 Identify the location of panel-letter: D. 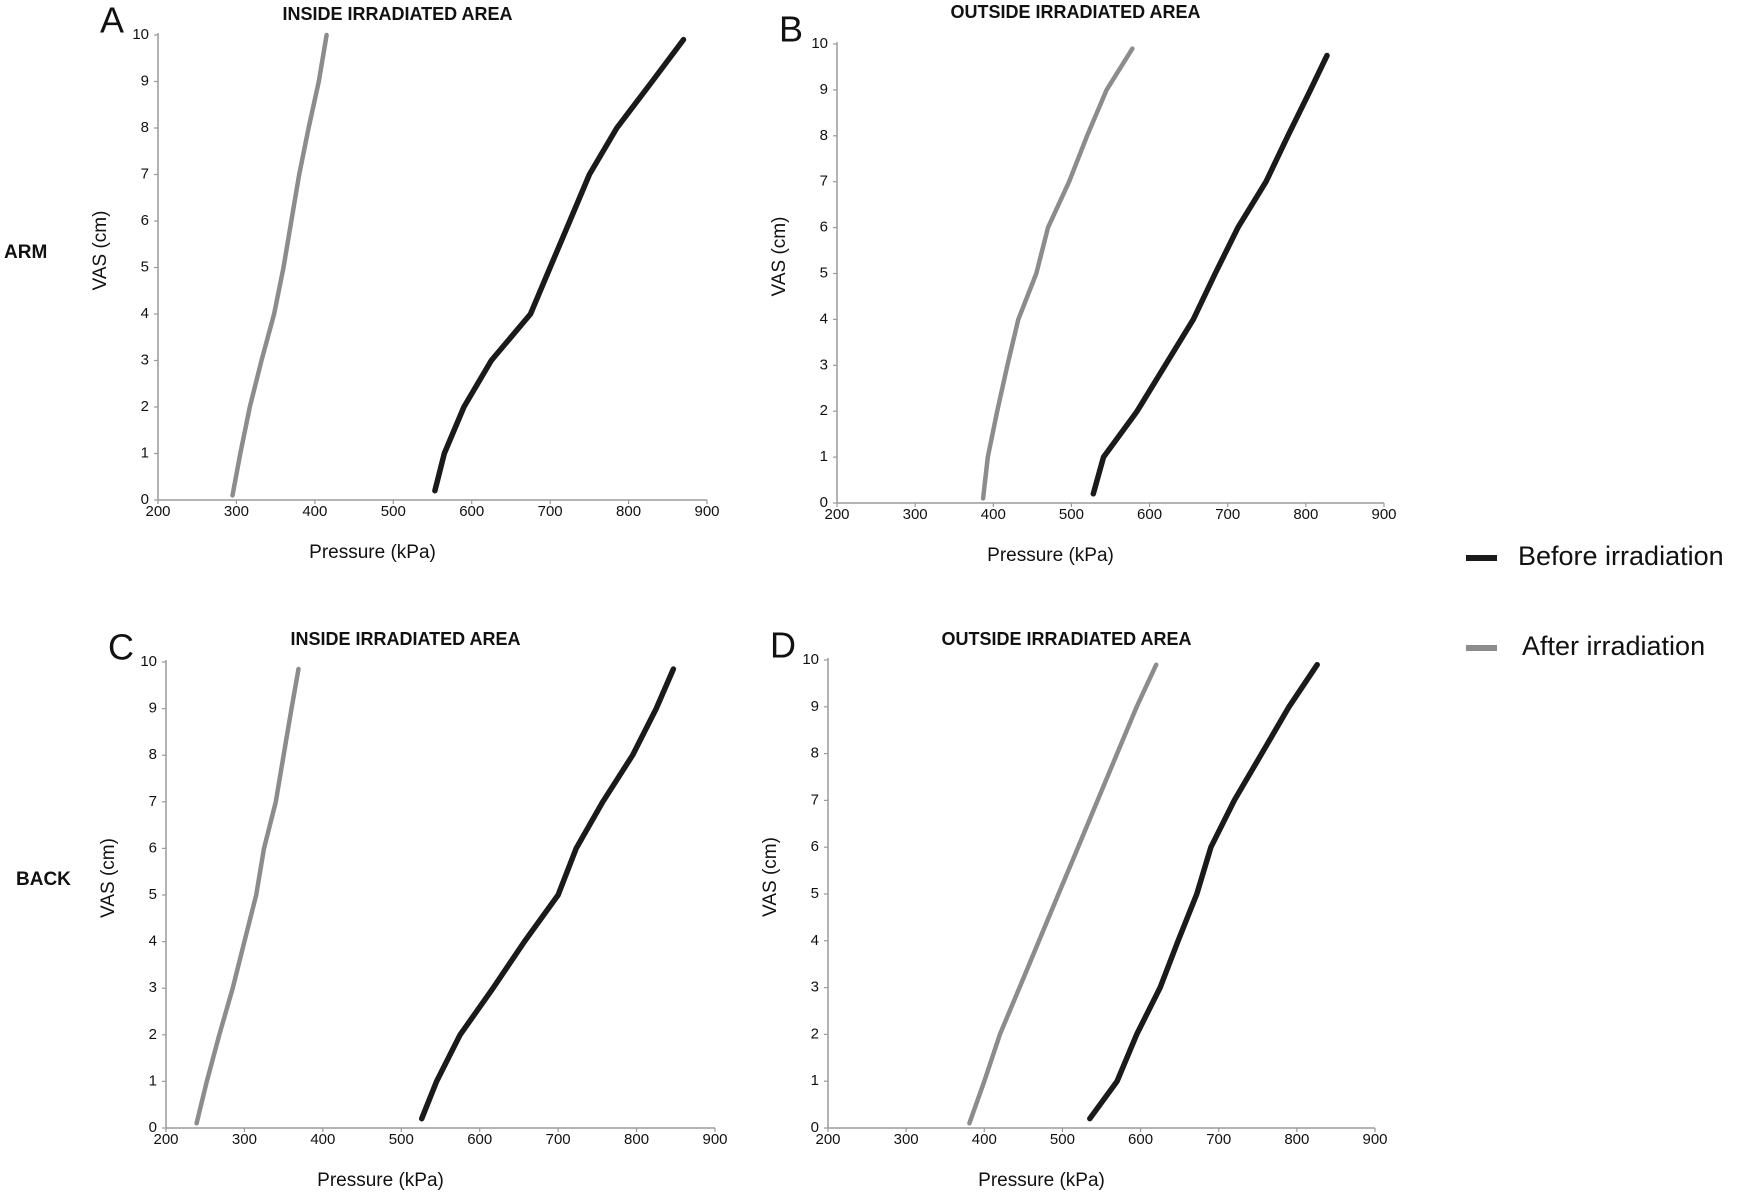
(783, 645).